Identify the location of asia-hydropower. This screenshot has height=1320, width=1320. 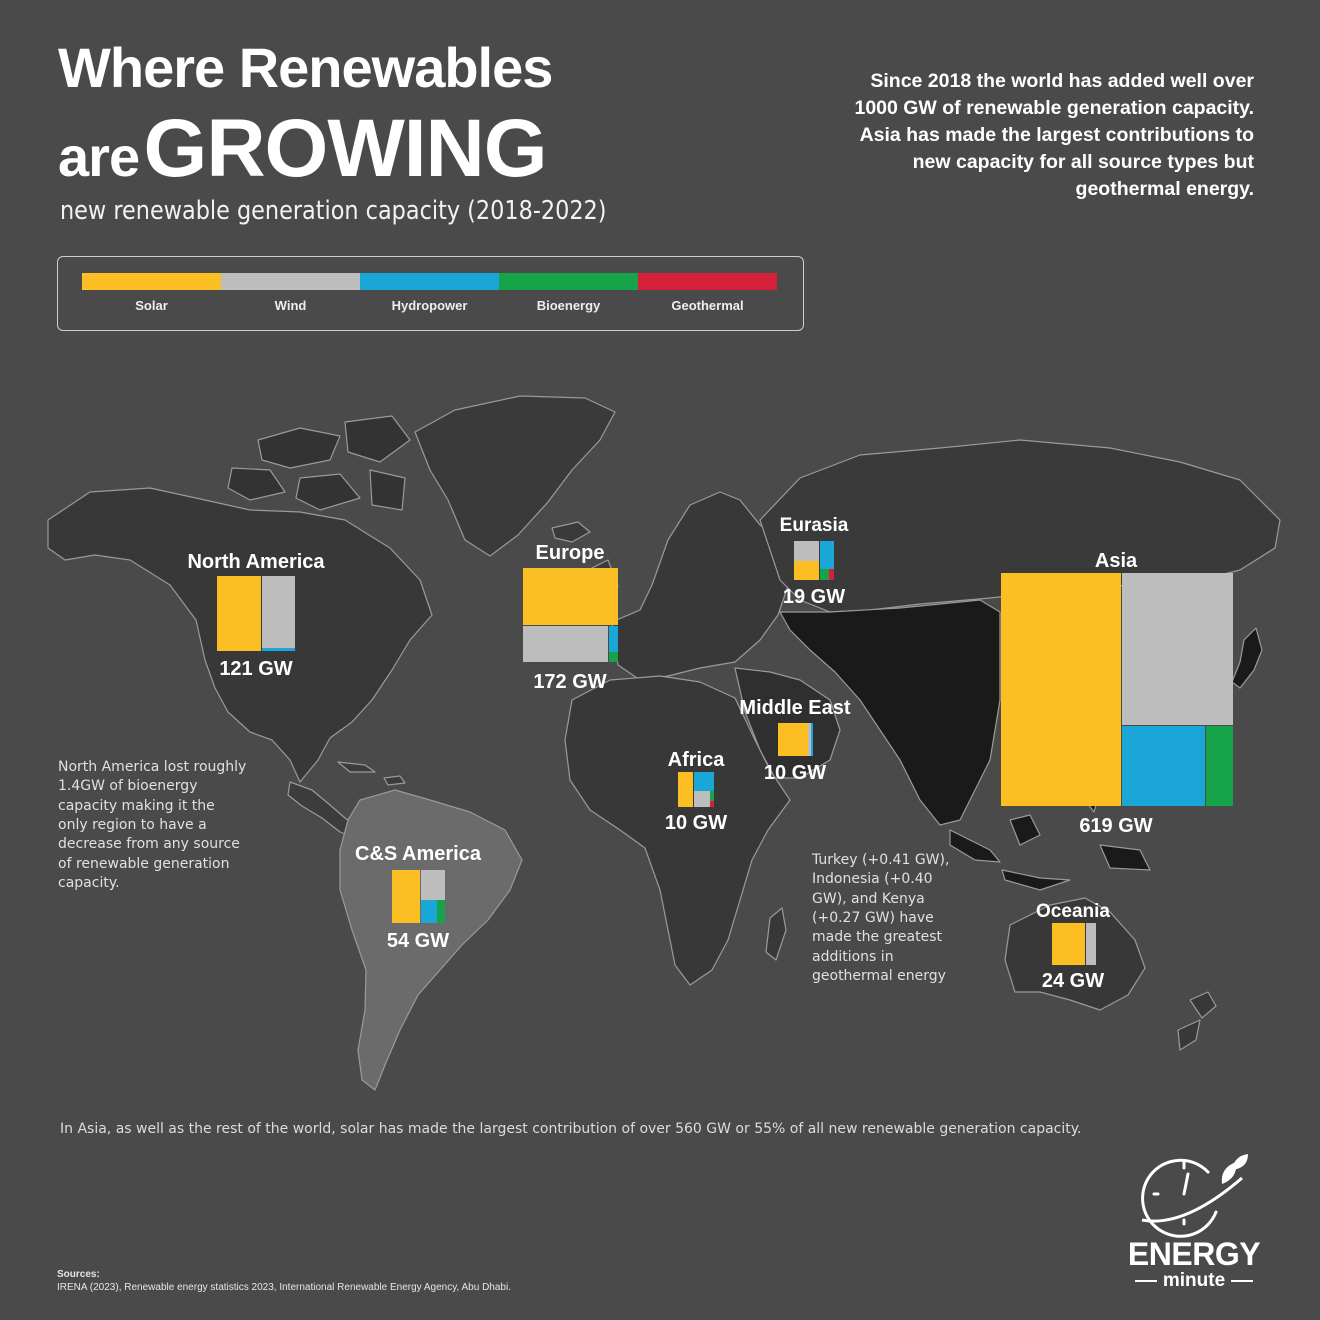
(1163, 766).